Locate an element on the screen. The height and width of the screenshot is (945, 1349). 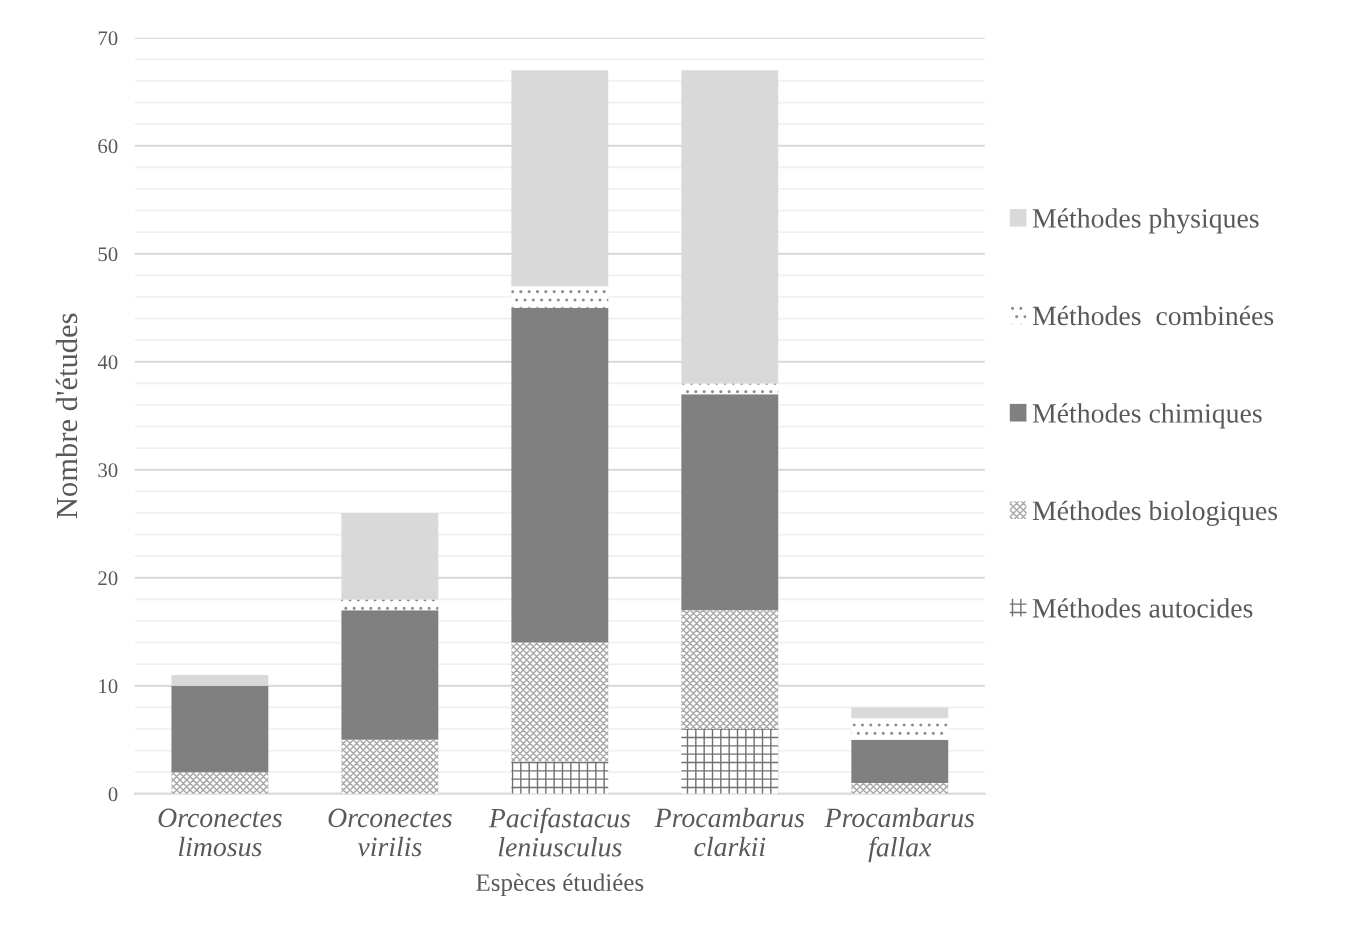
legend-label: Méthodes autocides is located at coordinates (1142, 608).